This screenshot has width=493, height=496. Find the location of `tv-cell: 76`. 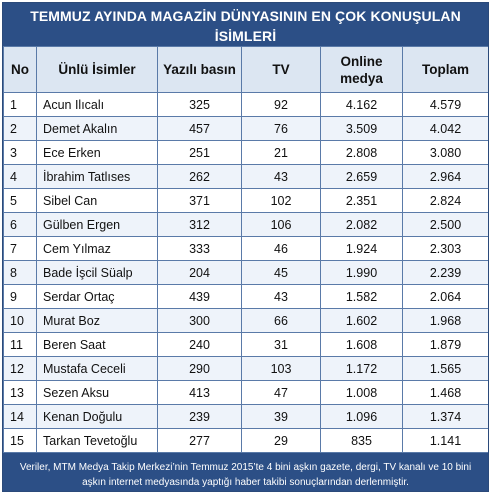

tv-cell: 76 is located at coordinates (281, 128).